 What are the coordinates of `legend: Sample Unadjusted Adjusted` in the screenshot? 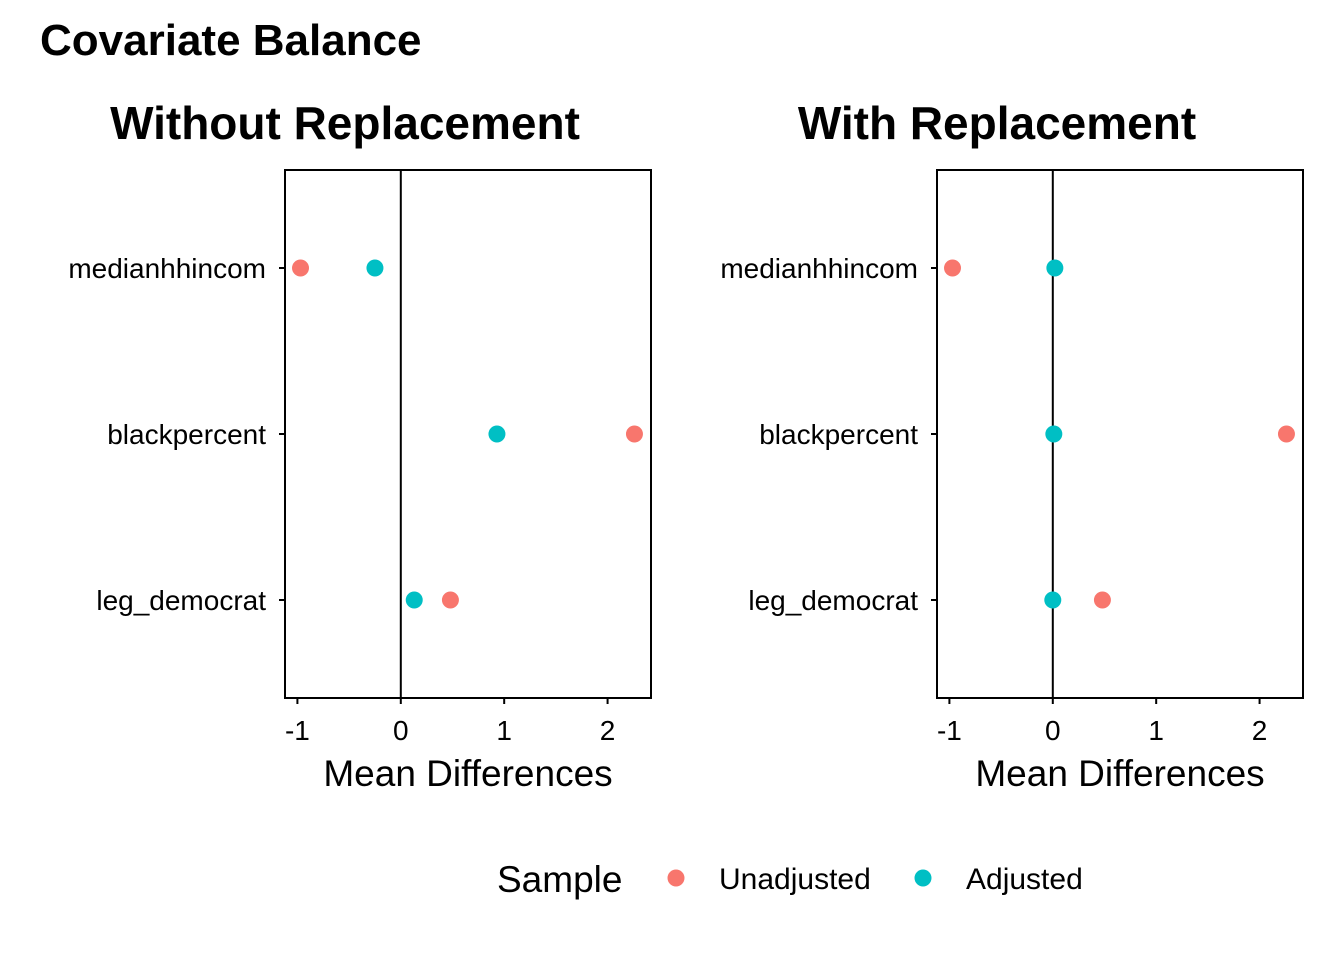 It's located at (790, 879).